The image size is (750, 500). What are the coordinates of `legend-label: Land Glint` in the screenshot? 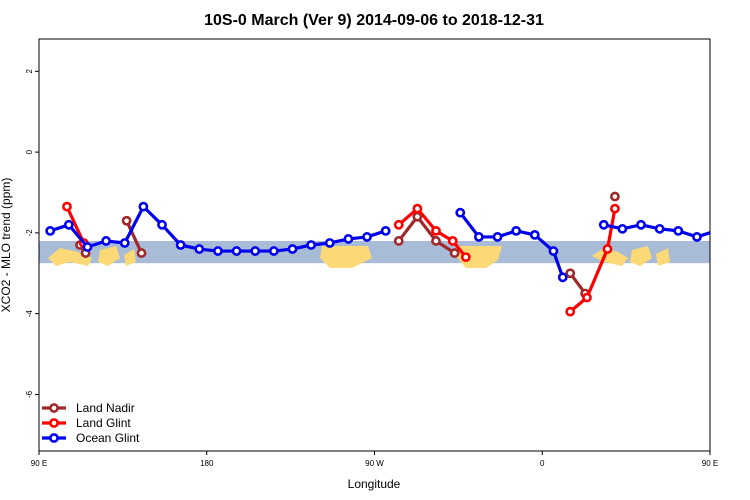 It's located at (103, 423).